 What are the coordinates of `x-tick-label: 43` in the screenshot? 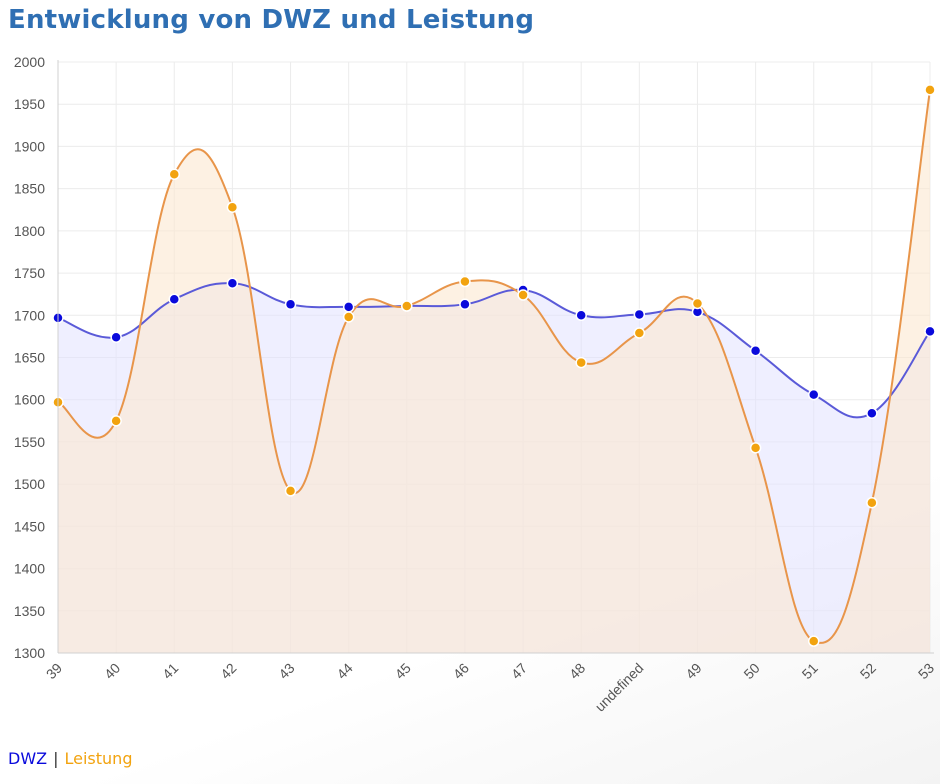 It's located at (286, 671).